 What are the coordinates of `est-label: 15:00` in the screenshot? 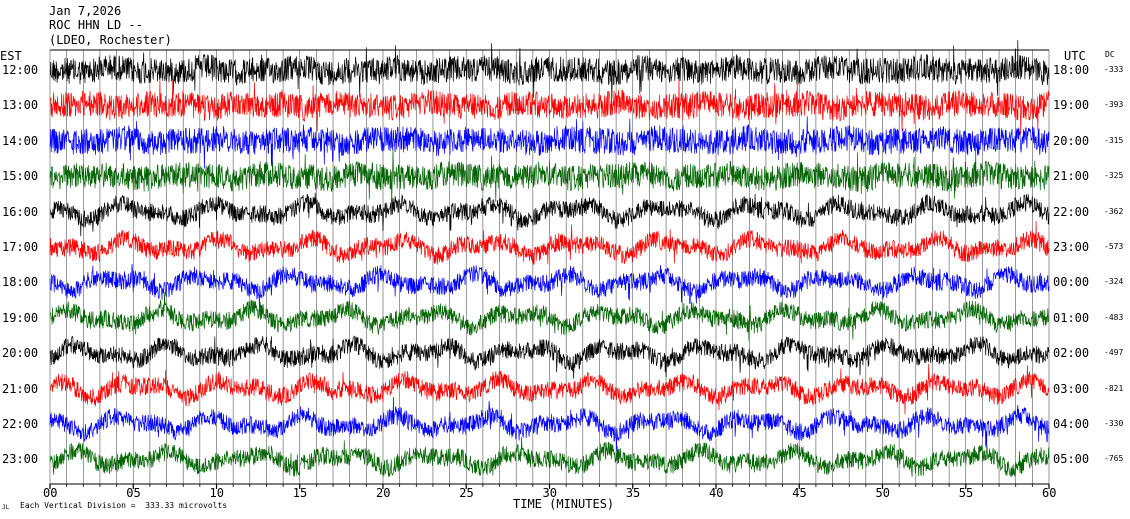 It's located at (20, 176).